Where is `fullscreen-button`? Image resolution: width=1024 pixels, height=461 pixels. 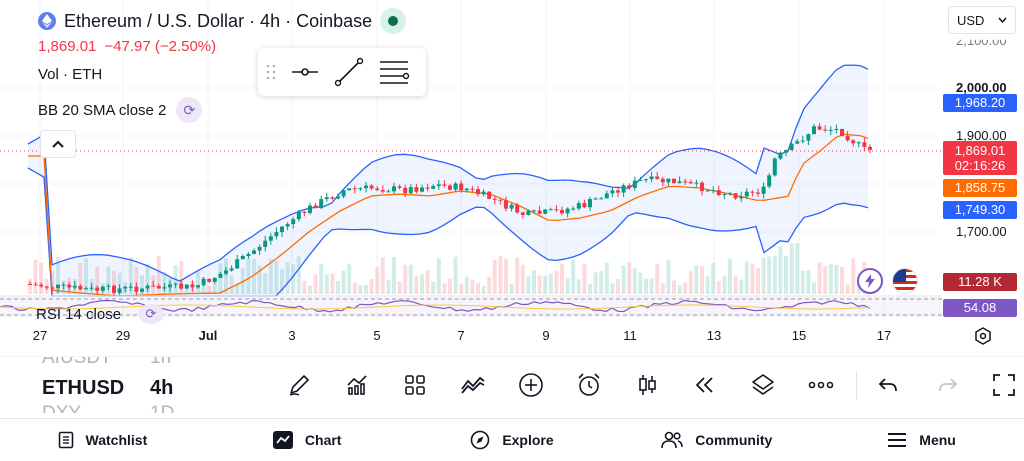 fullscreen-button is located at coordinates (1003, 385).